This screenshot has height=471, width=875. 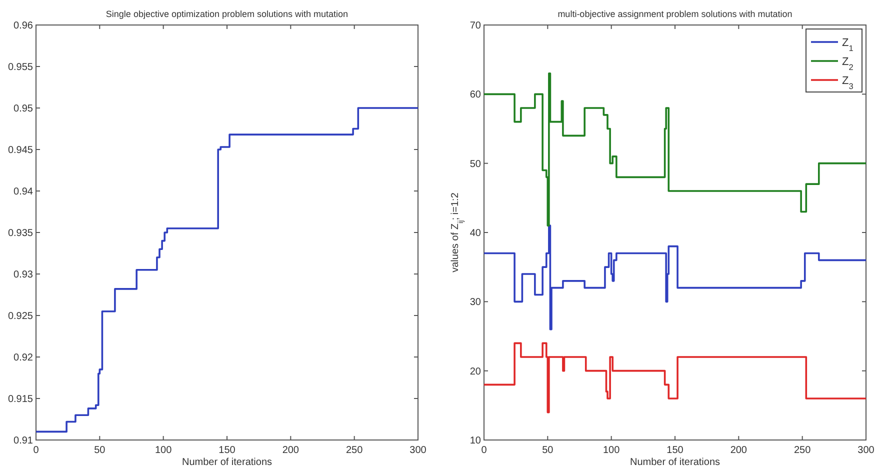 What do you see at coordinates (476, 95) in the screenshot?
I see `y-tick-label: 60` at bounding box center [476, 95].